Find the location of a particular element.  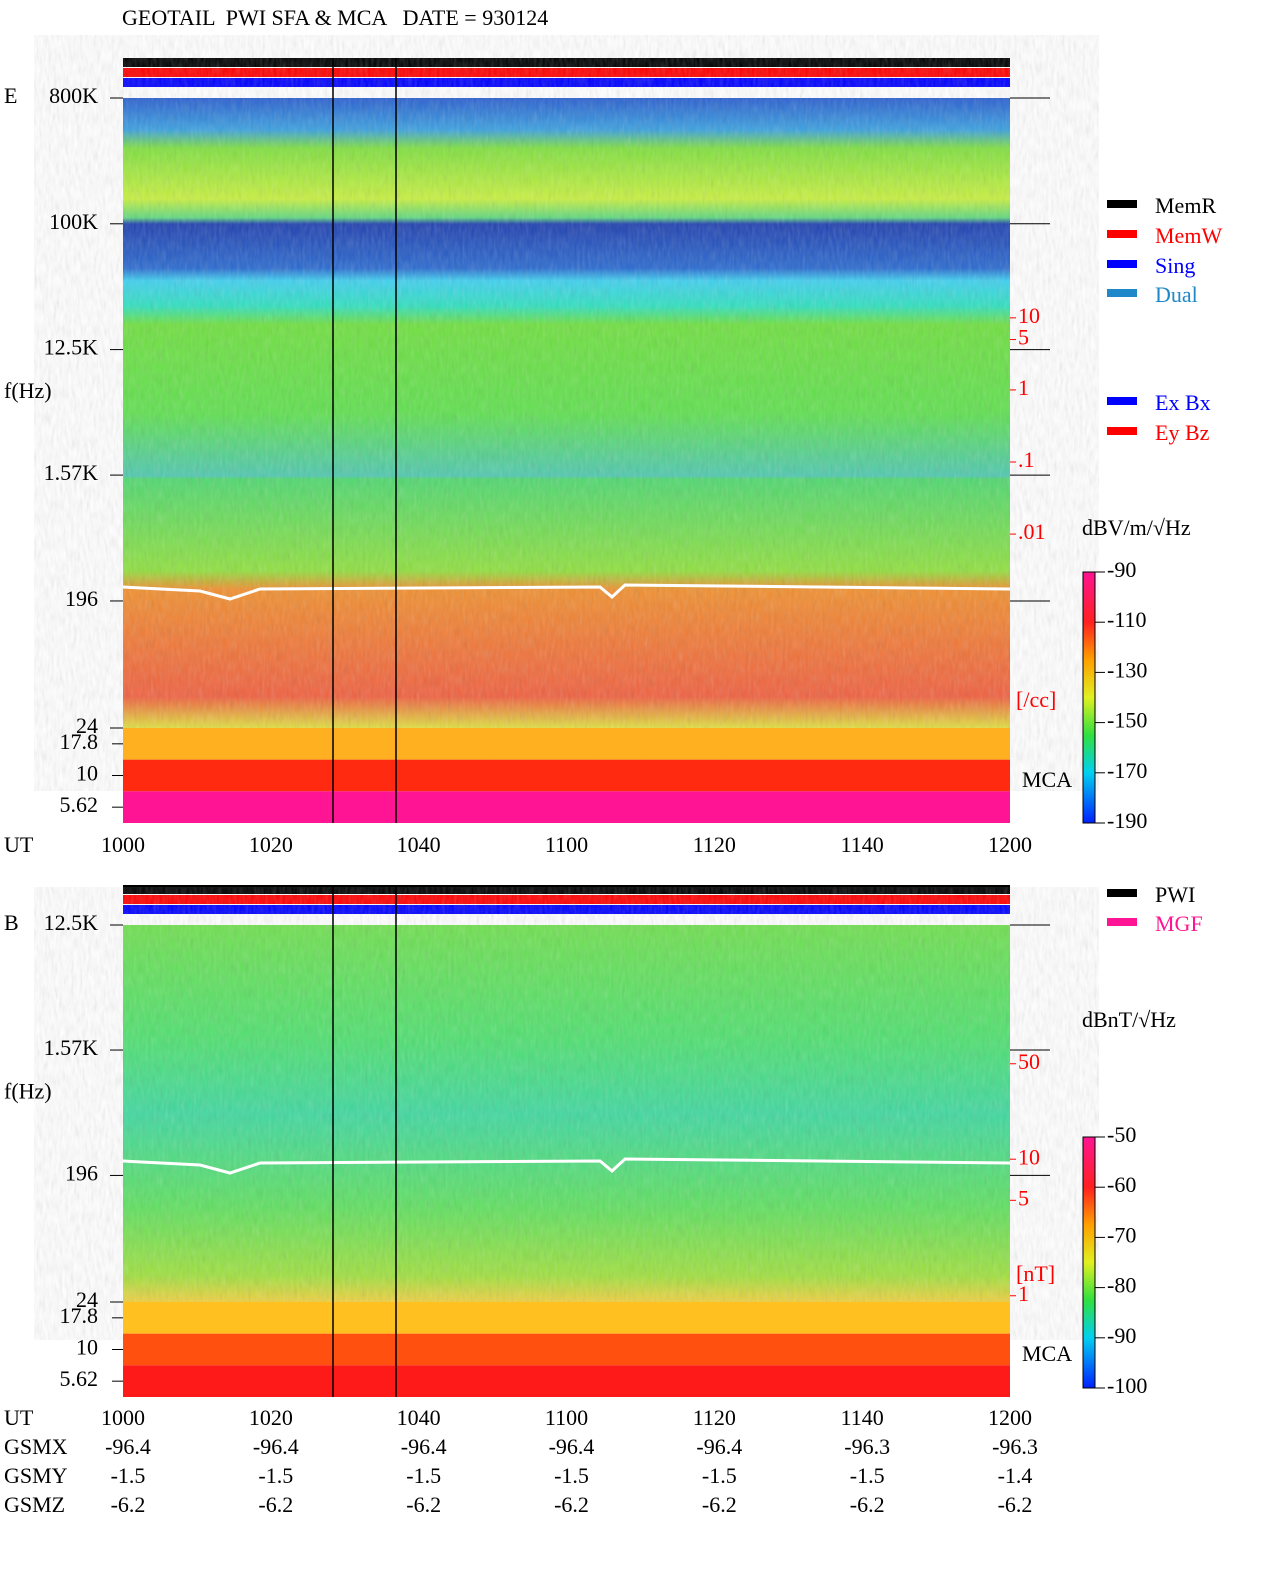

colorbar-tick-label: -110 is located at coordinates (1127, 619).